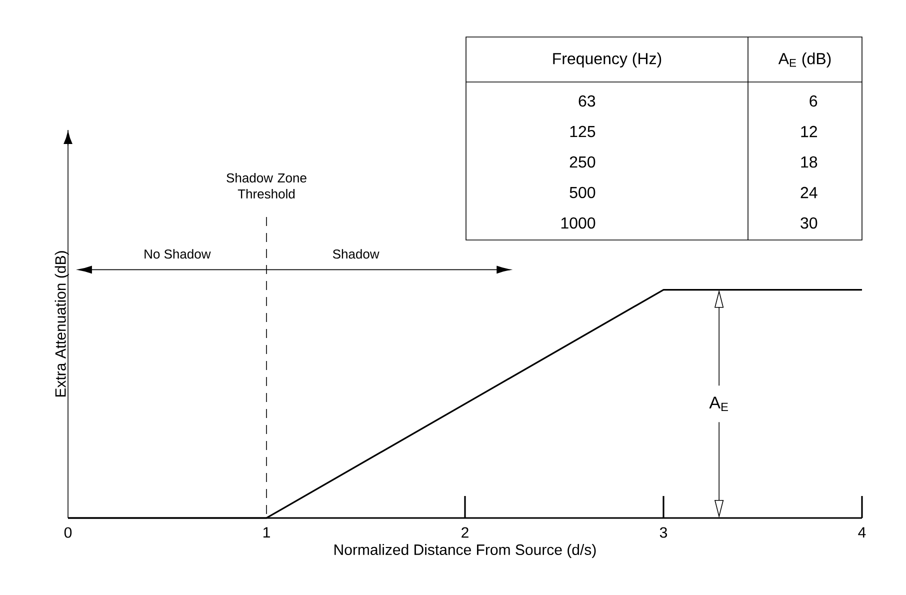 Image resolution: width=906 pixels, height=595 pixels. What do you see at coordinates (266, 532) in the screenshot?
I see `x-tick-label: 1` at bounding box center [266, 532].